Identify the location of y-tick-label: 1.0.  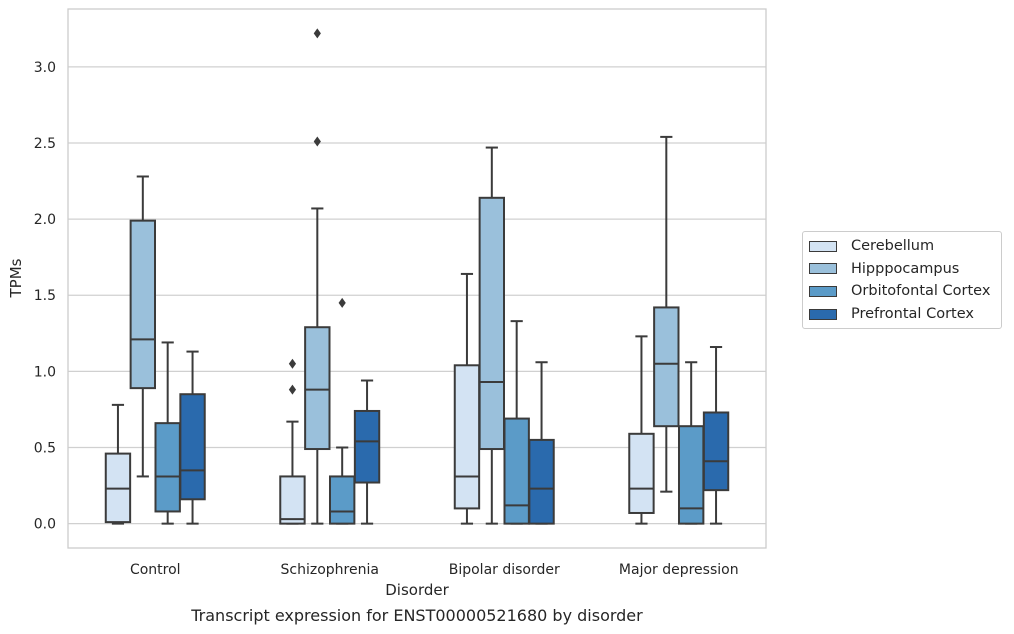
(45, 372).